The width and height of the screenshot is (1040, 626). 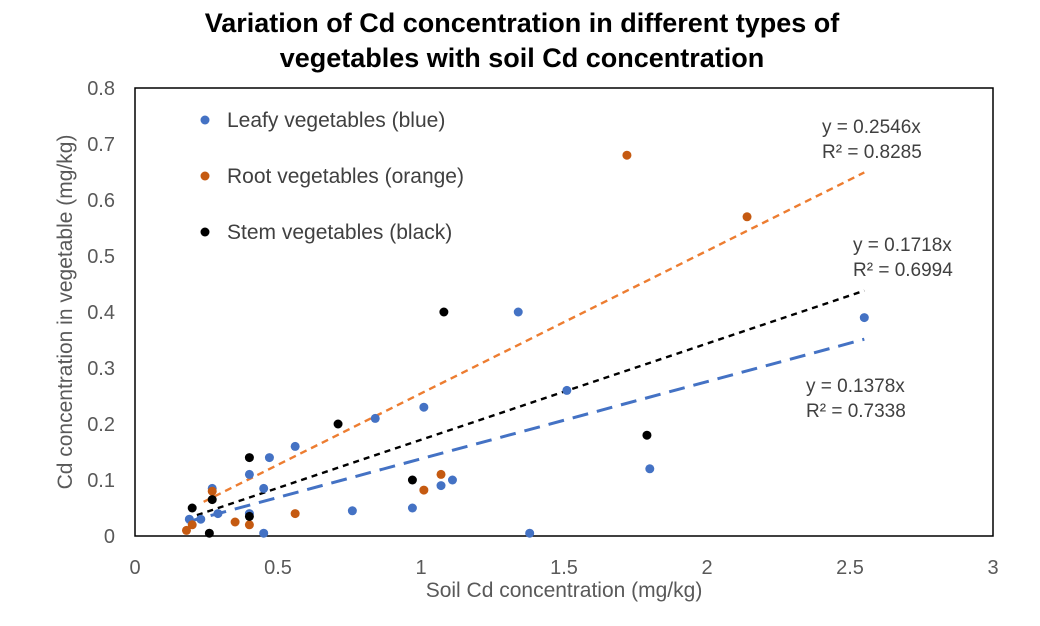 I want to click on x-tick-label: 2.5, so click(x=850, y=568).